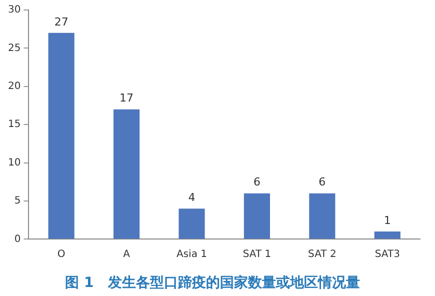  I want to click on x-tick-label: SAT3, so click(387, 254).